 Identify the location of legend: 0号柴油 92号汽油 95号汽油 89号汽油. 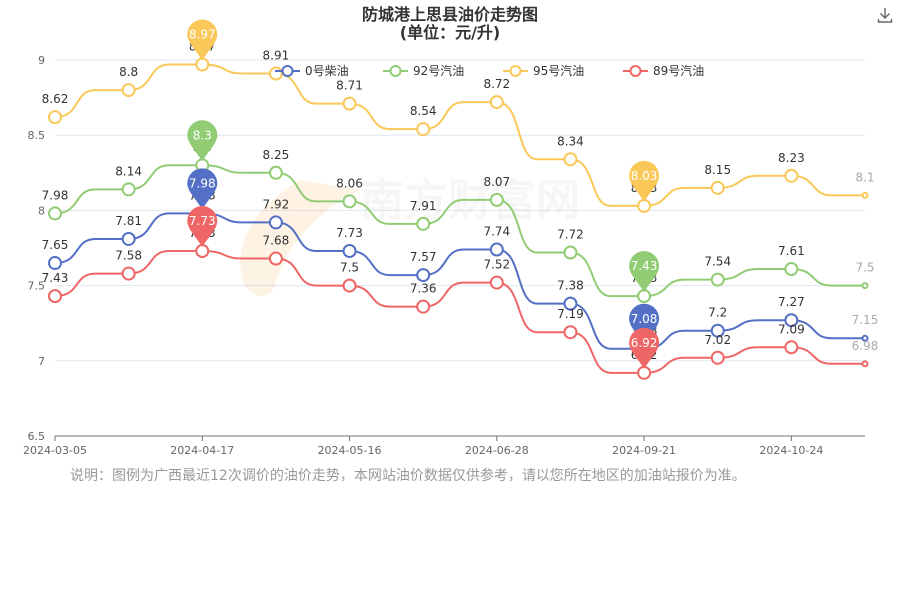
(489, 70).